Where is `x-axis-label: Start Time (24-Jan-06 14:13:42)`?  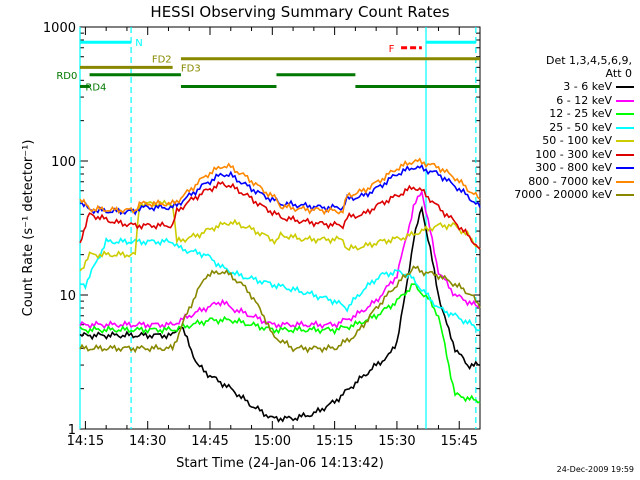 x-axis-label: Start Time (24-Jan-06 14:13:42) is located at coordinates (280, 463).